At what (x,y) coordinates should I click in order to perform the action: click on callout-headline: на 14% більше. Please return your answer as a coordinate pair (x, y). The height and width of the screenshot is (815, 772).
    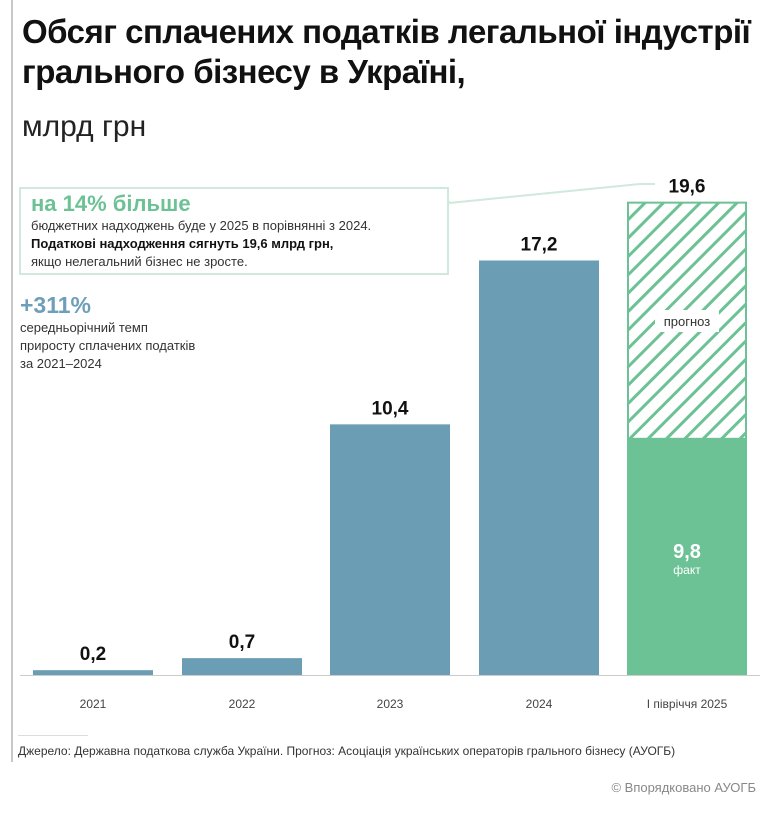
    Looking at the image, I should click on (111, 203).